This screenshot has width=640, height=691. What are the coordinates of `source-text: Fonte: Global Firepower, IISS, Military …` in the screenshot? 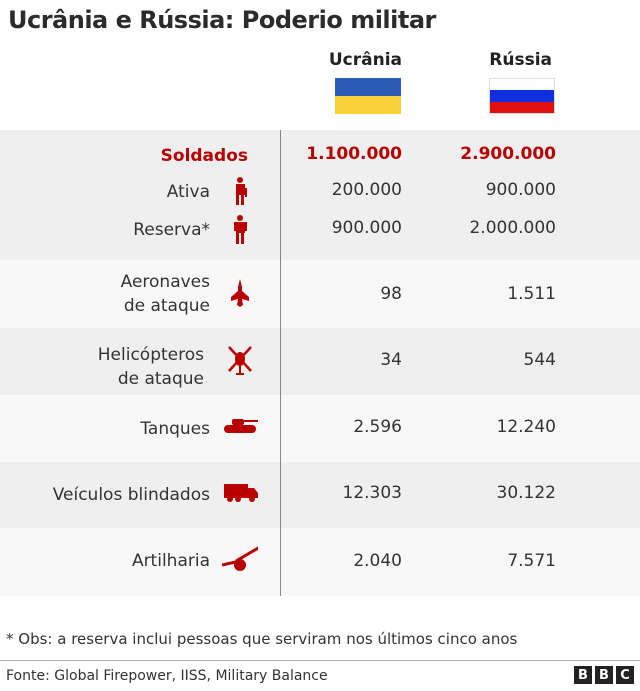 It's located at (167, 676).